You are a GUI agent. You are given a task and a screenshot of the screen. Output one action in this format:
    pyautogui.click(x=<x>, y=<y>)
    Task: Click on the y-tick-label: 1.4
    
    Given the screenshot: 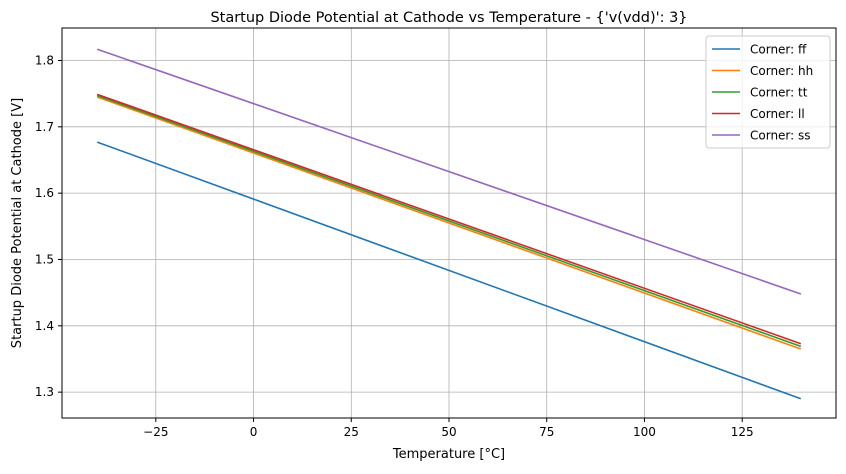 What is the action you would take?
    pyautogui.click(x=44, y=326)
    